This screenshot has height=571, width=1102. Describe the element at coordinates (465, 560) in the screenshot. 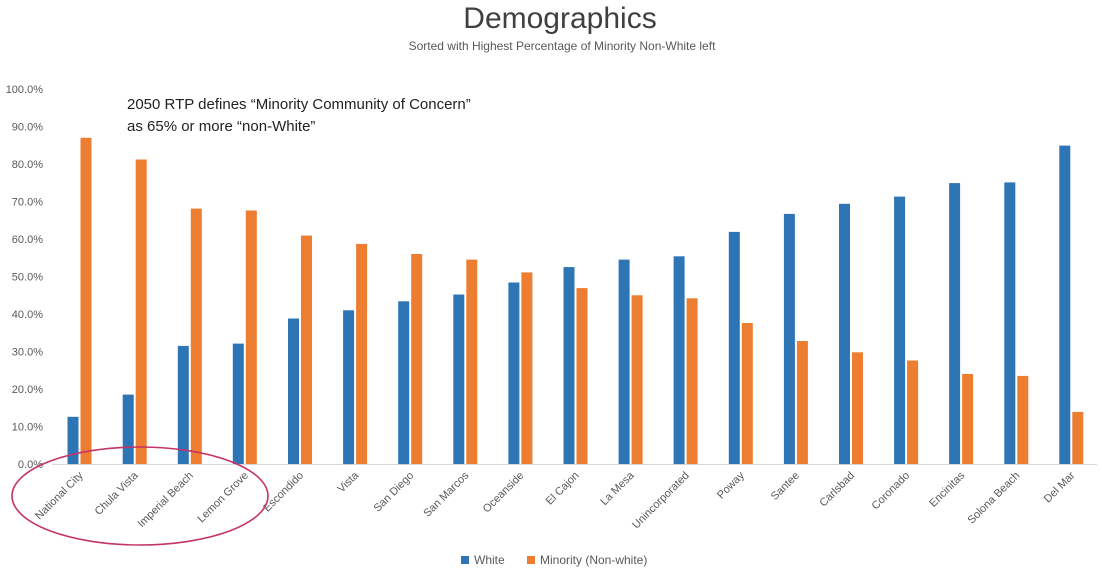

I see `legend-swatch-white` at that location.